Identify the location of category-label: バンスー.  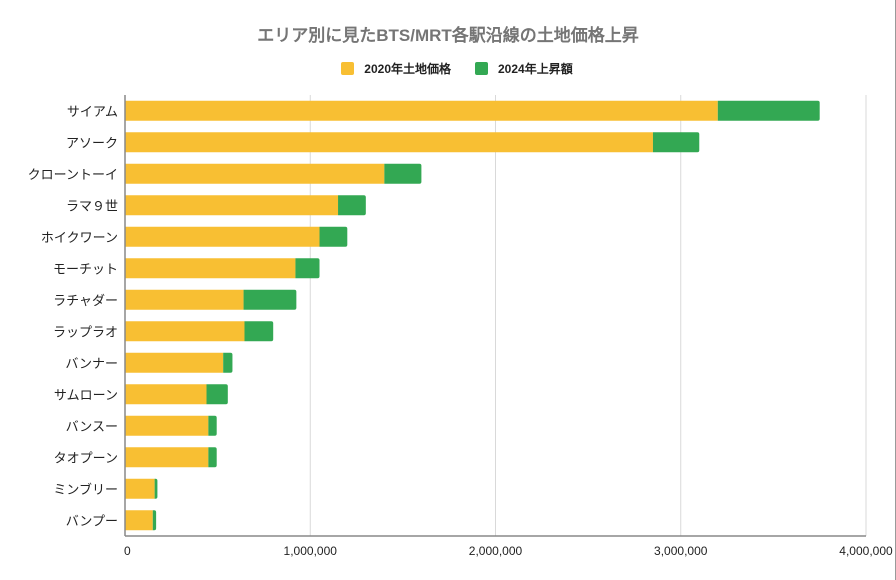
(92, 426).